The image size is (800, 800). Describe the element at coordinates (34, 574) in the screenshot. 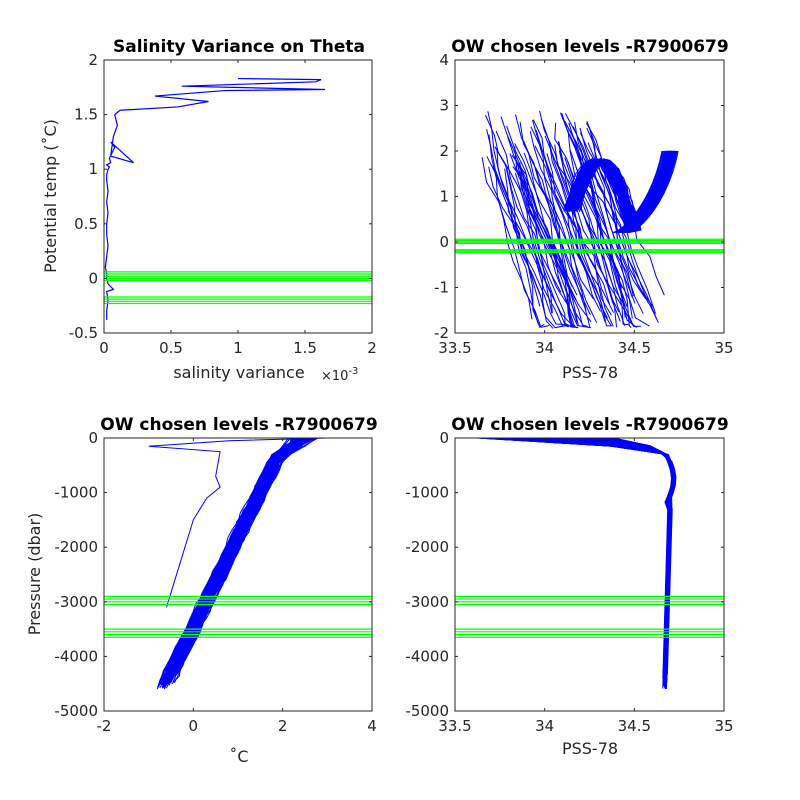

I see `y-axis-label: Pressure (dbar)` at that location.